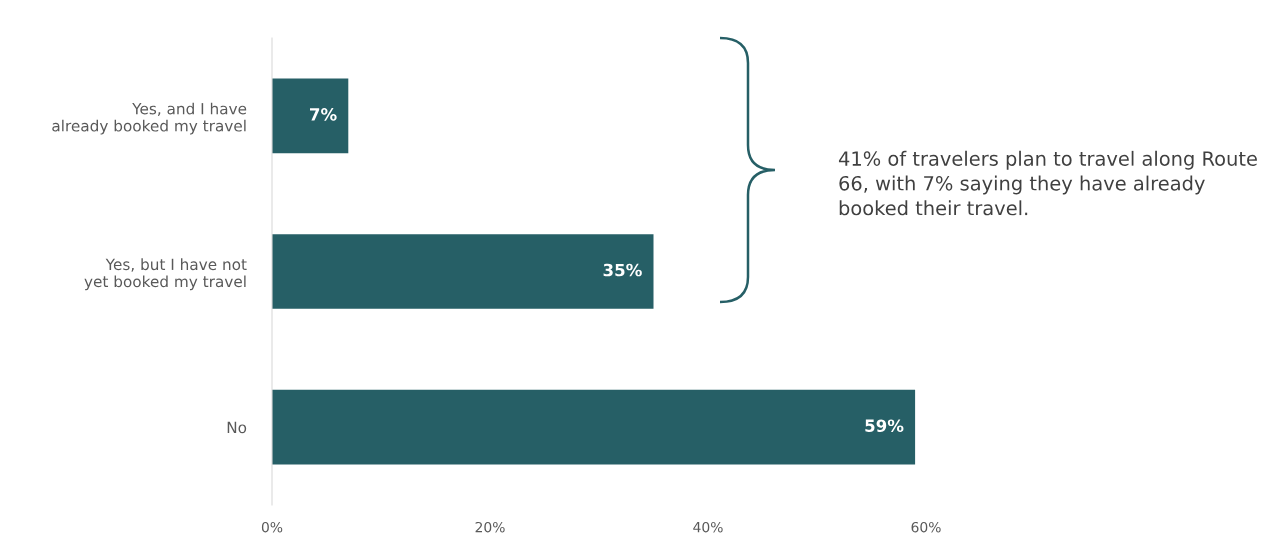  What do you see at coordinates (272, 527) in the screenshot?
I see `x-tick-label: 0%` at bounding box center [272, 527].